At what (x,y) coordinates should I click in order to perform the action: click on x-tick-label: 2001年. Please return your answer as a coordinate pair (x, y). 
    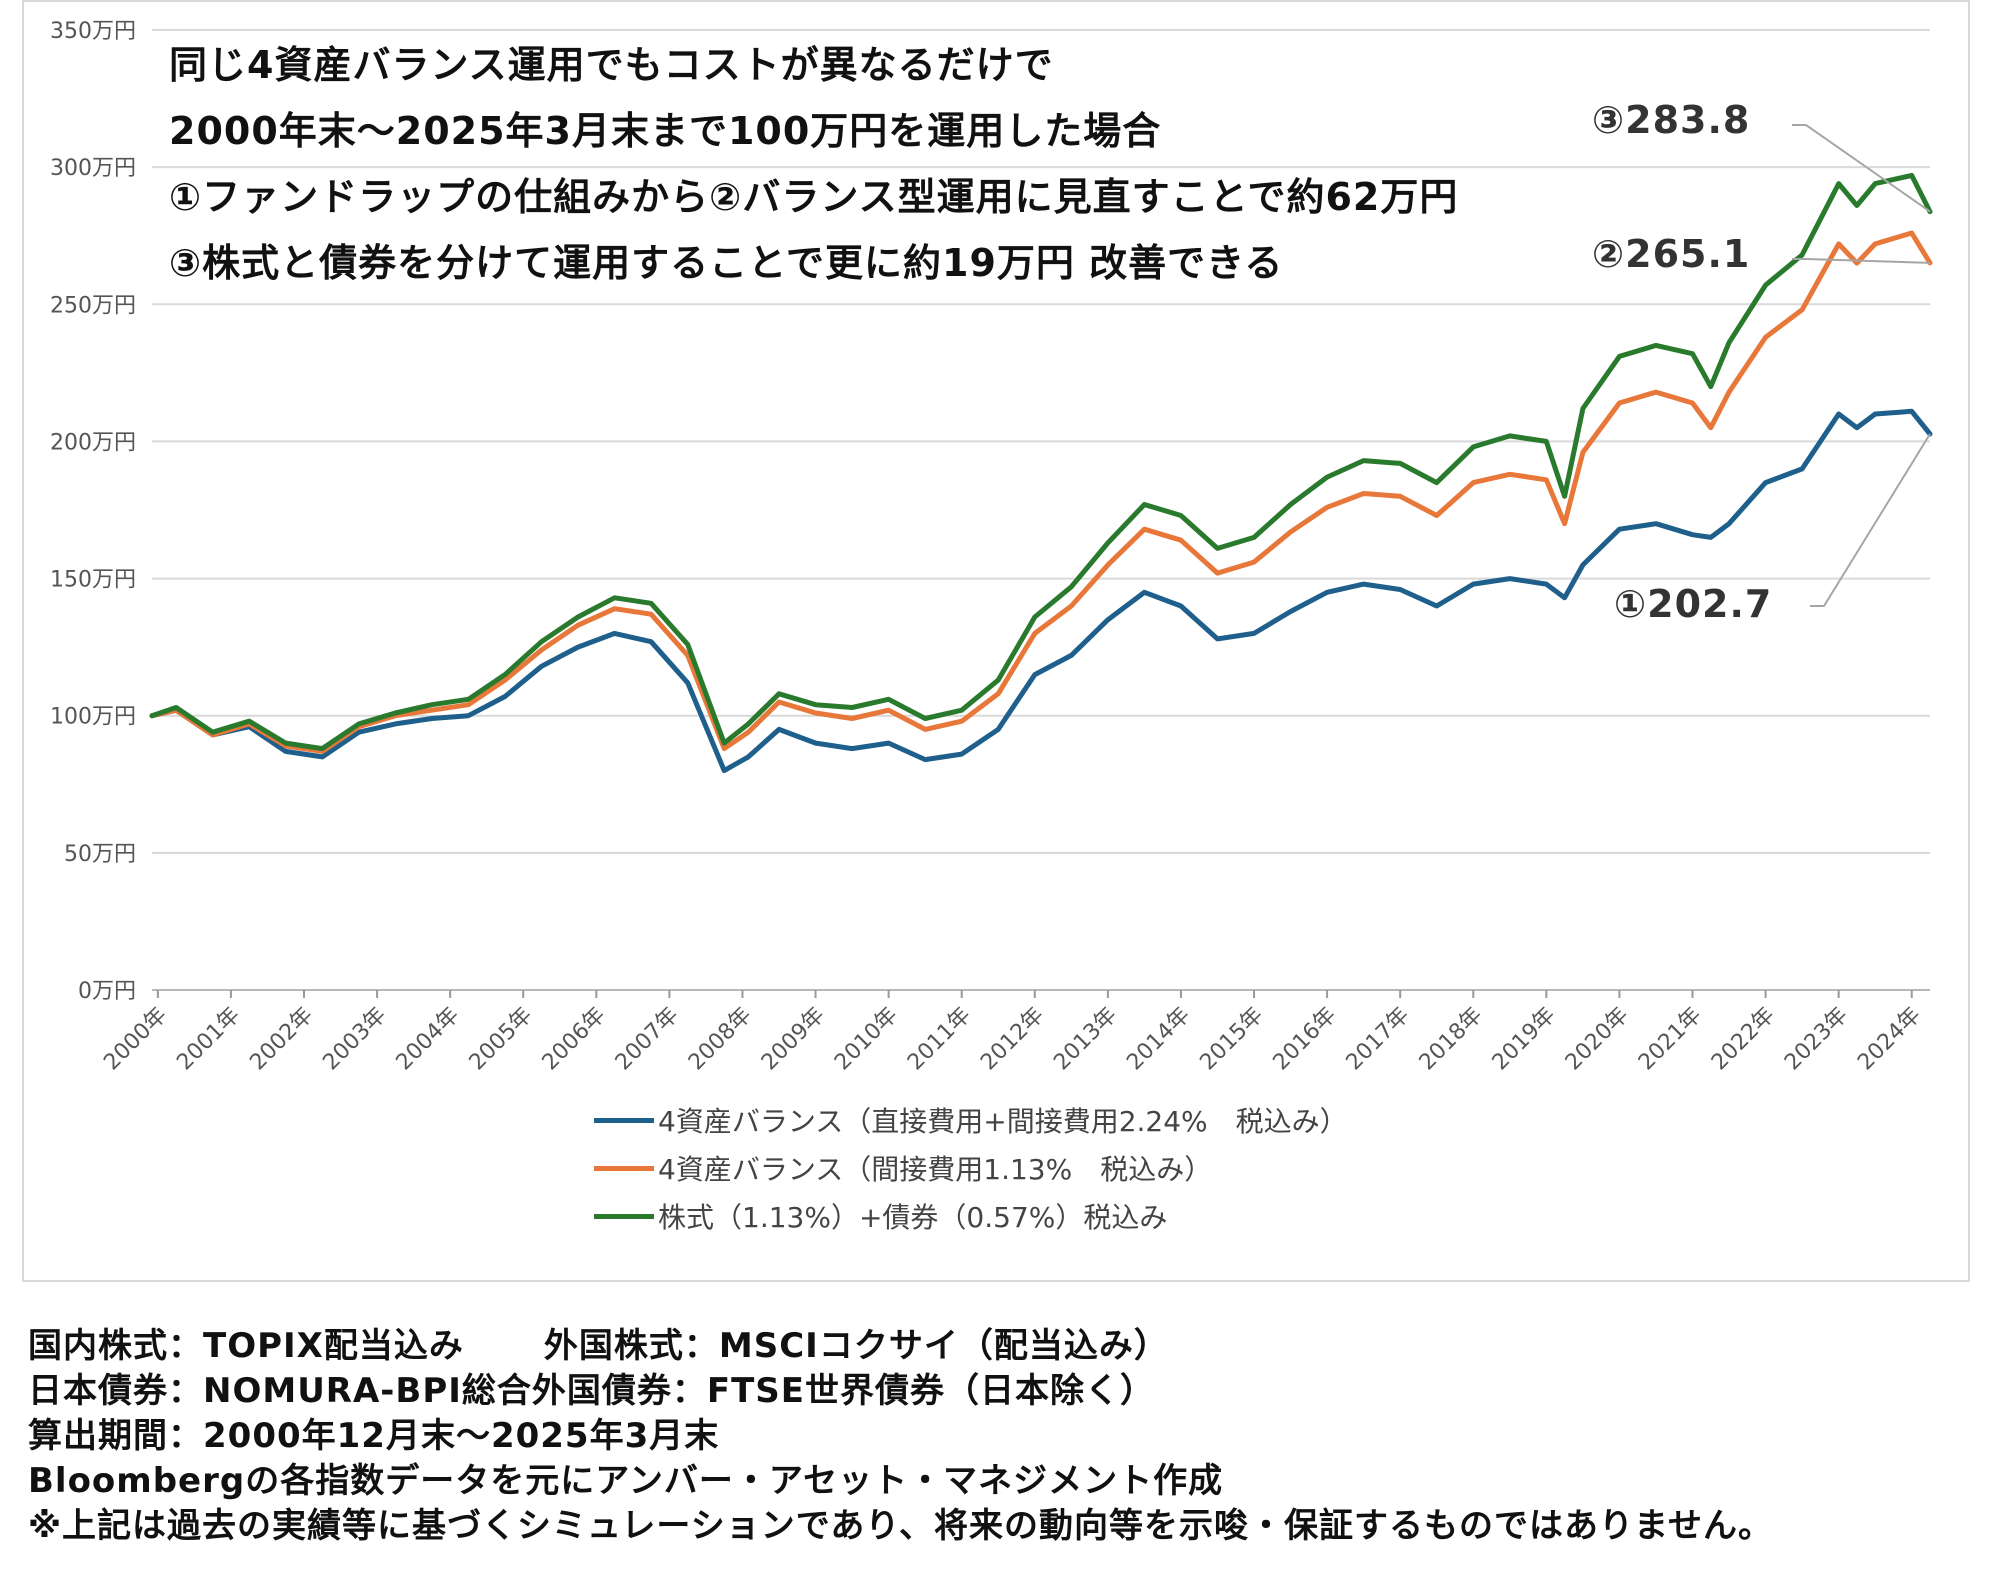
    Looking at the image, I should click on (208, 1039).